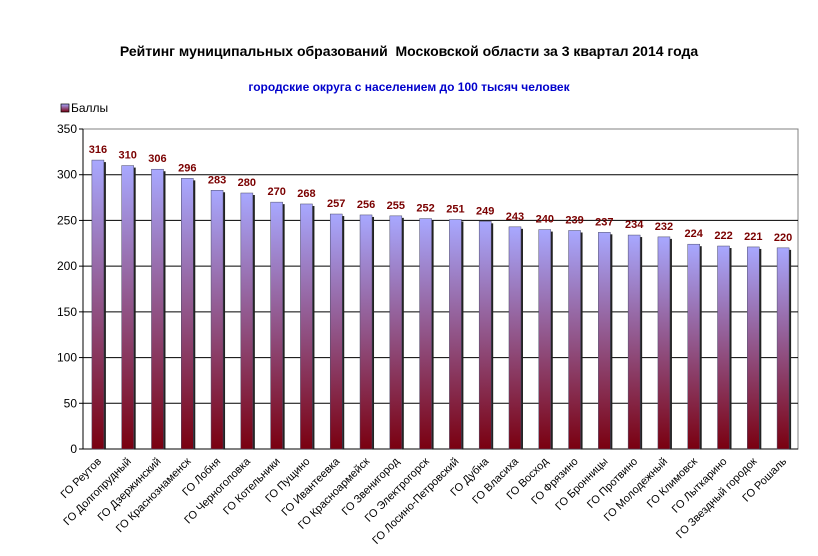 This screenshot has width=818, height=556. I want to click on y-tick-label: 250, so click(67, 220).